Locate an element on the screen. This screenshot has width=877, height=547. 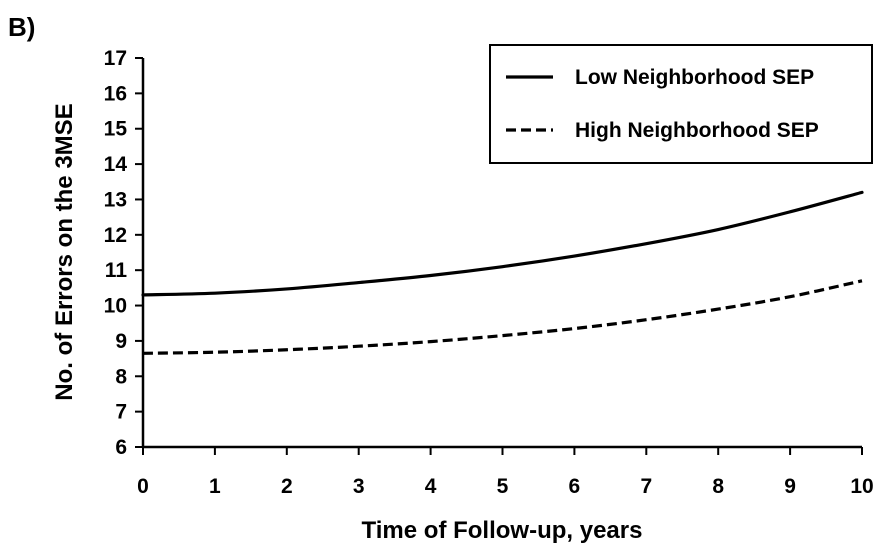
x-ticks: 0 1 2 3 4 5 6 7 8 9 10 is located at coordinates (505, 472).